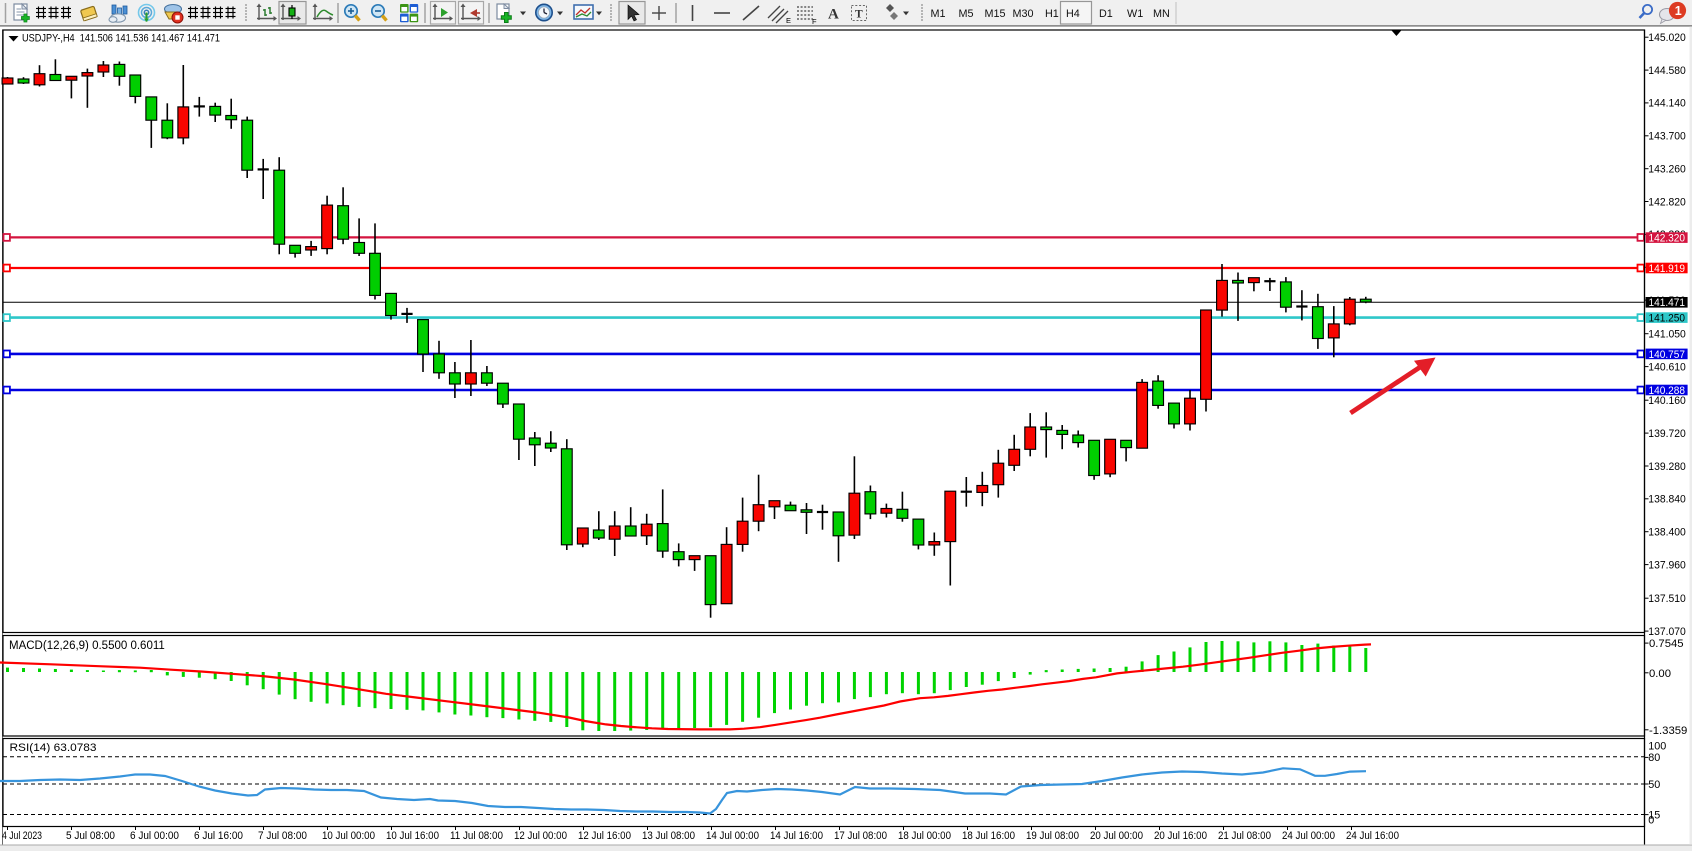  Describe the element at coordinates (859, 15) in the screenshot. I see `svg-text: T` at that location.